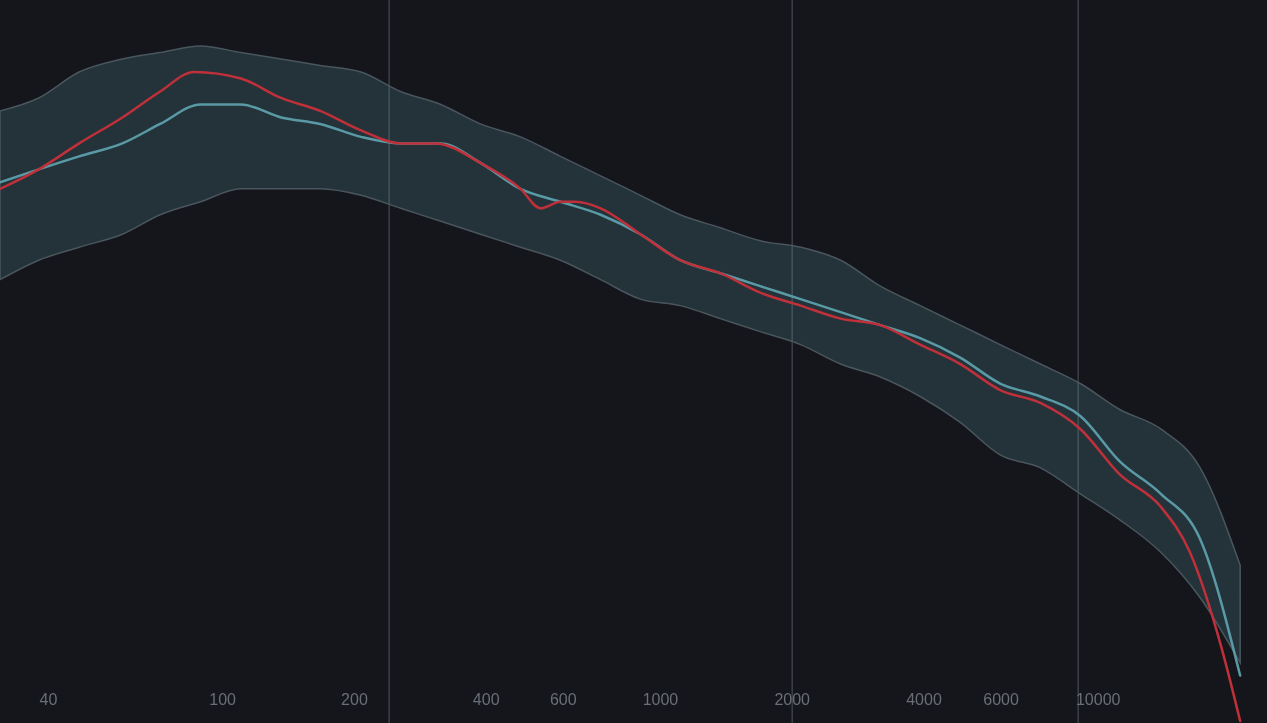  I want to click on x-tick-label: 200, so click(354, 699).